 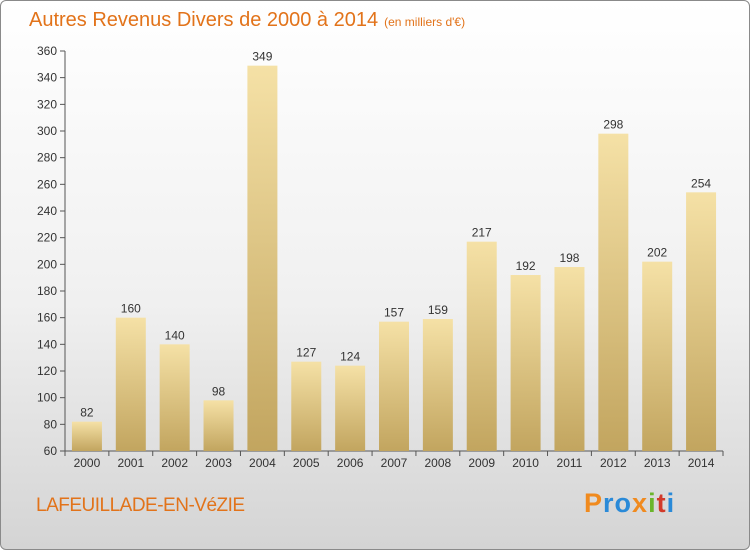 What do you see at coordinates (47, 238) in the screenshot?
I see `y-tick-label: 220` at bounding box center [47, 238].